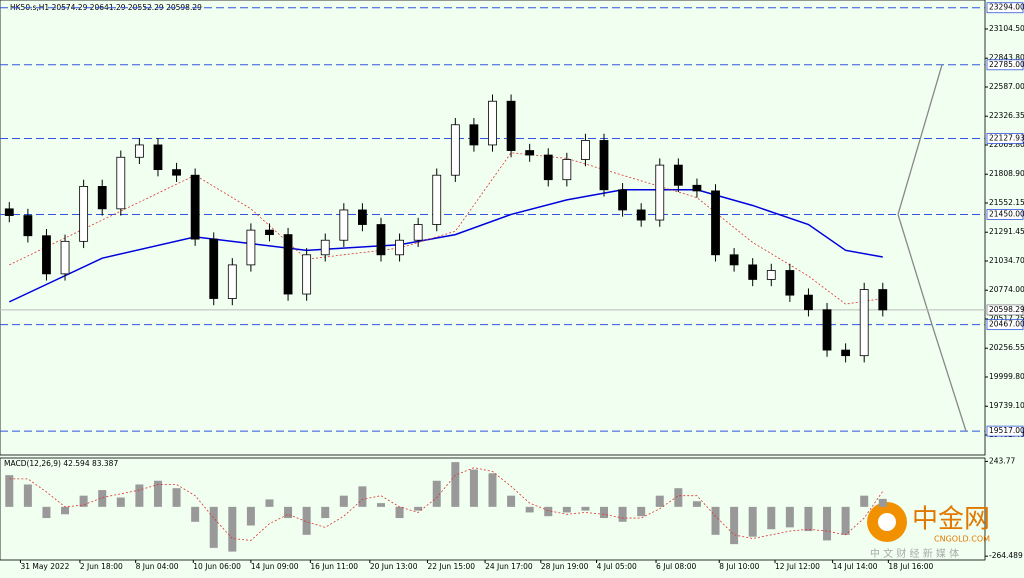 The image size is (1024, 578). Describe the element at coordinates (44, 566) in the screenshot. I see `x-tick-label: 31 May 2022` at that location.